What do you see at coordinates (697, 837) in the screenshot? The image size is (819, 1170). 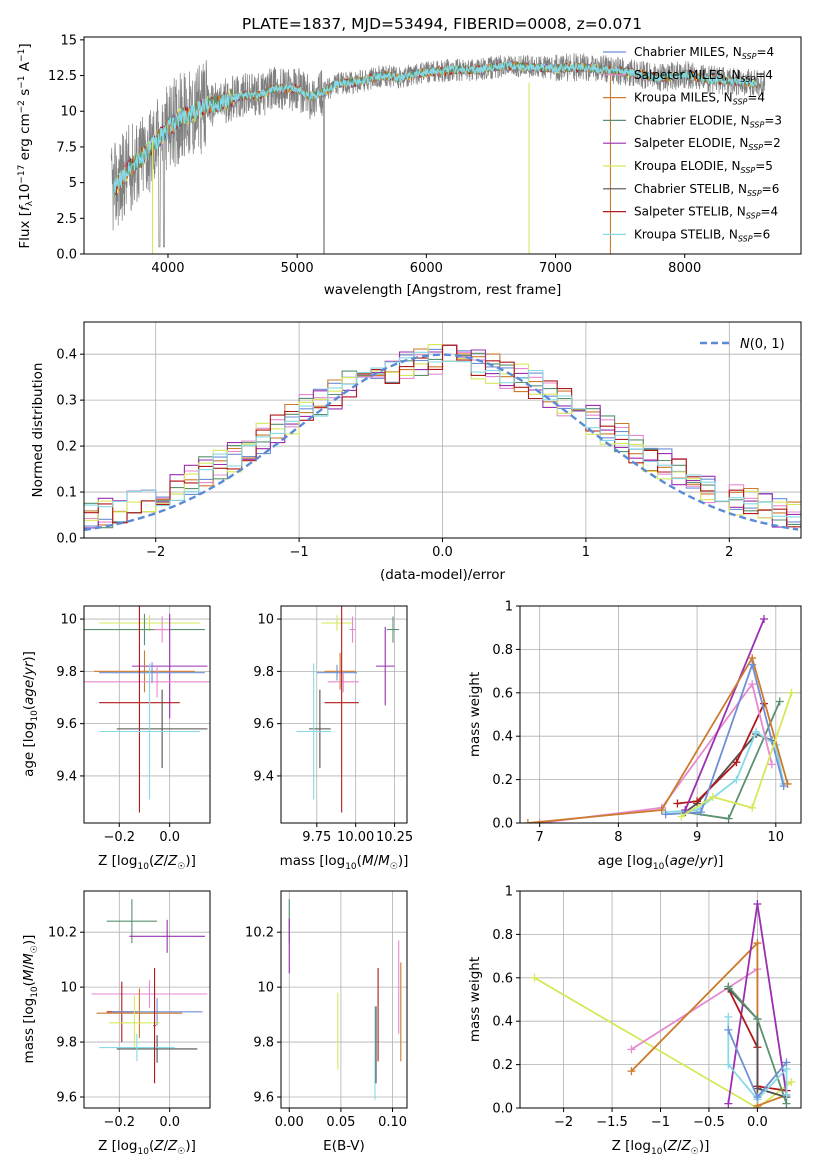 I see `x-tick-label: 9` at bounding box center [697, 837].